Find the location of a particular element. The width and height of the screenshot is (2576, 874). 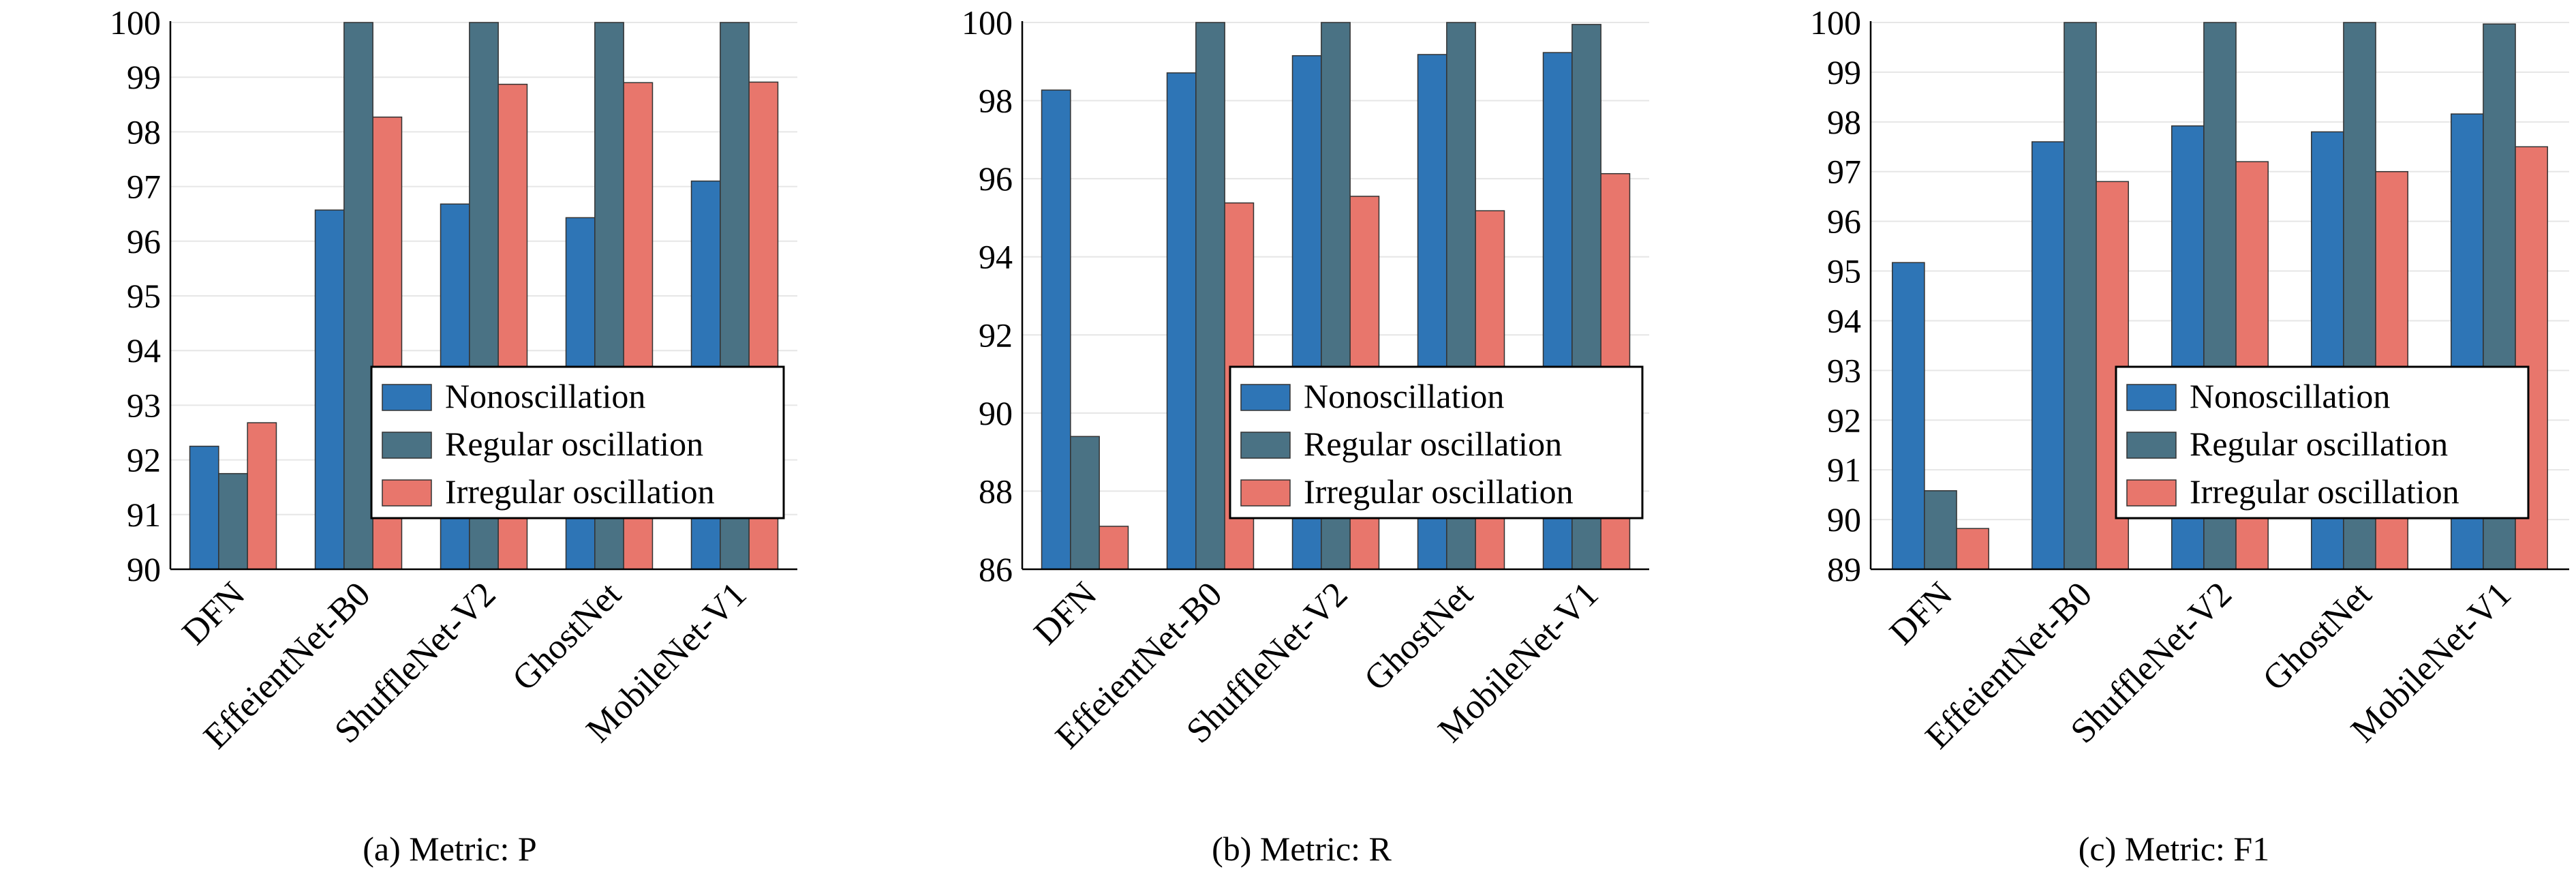

panel-caption: (b) Metric: R is located at coordinates (1302, 849).